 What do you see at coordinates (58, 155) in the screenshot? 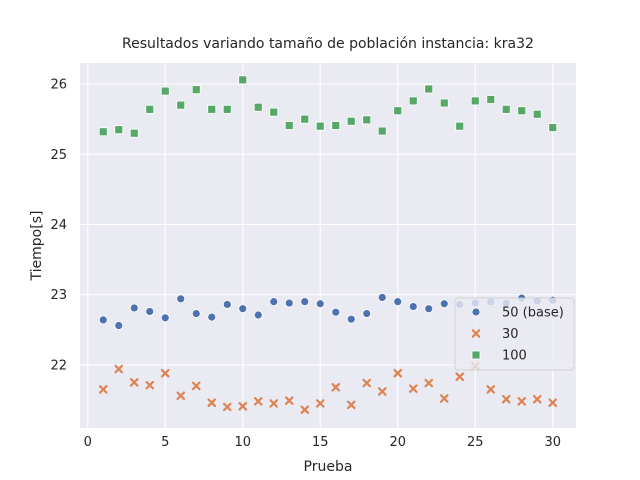
I see `y-tick-label: 25` at bounding box center [58, 155].